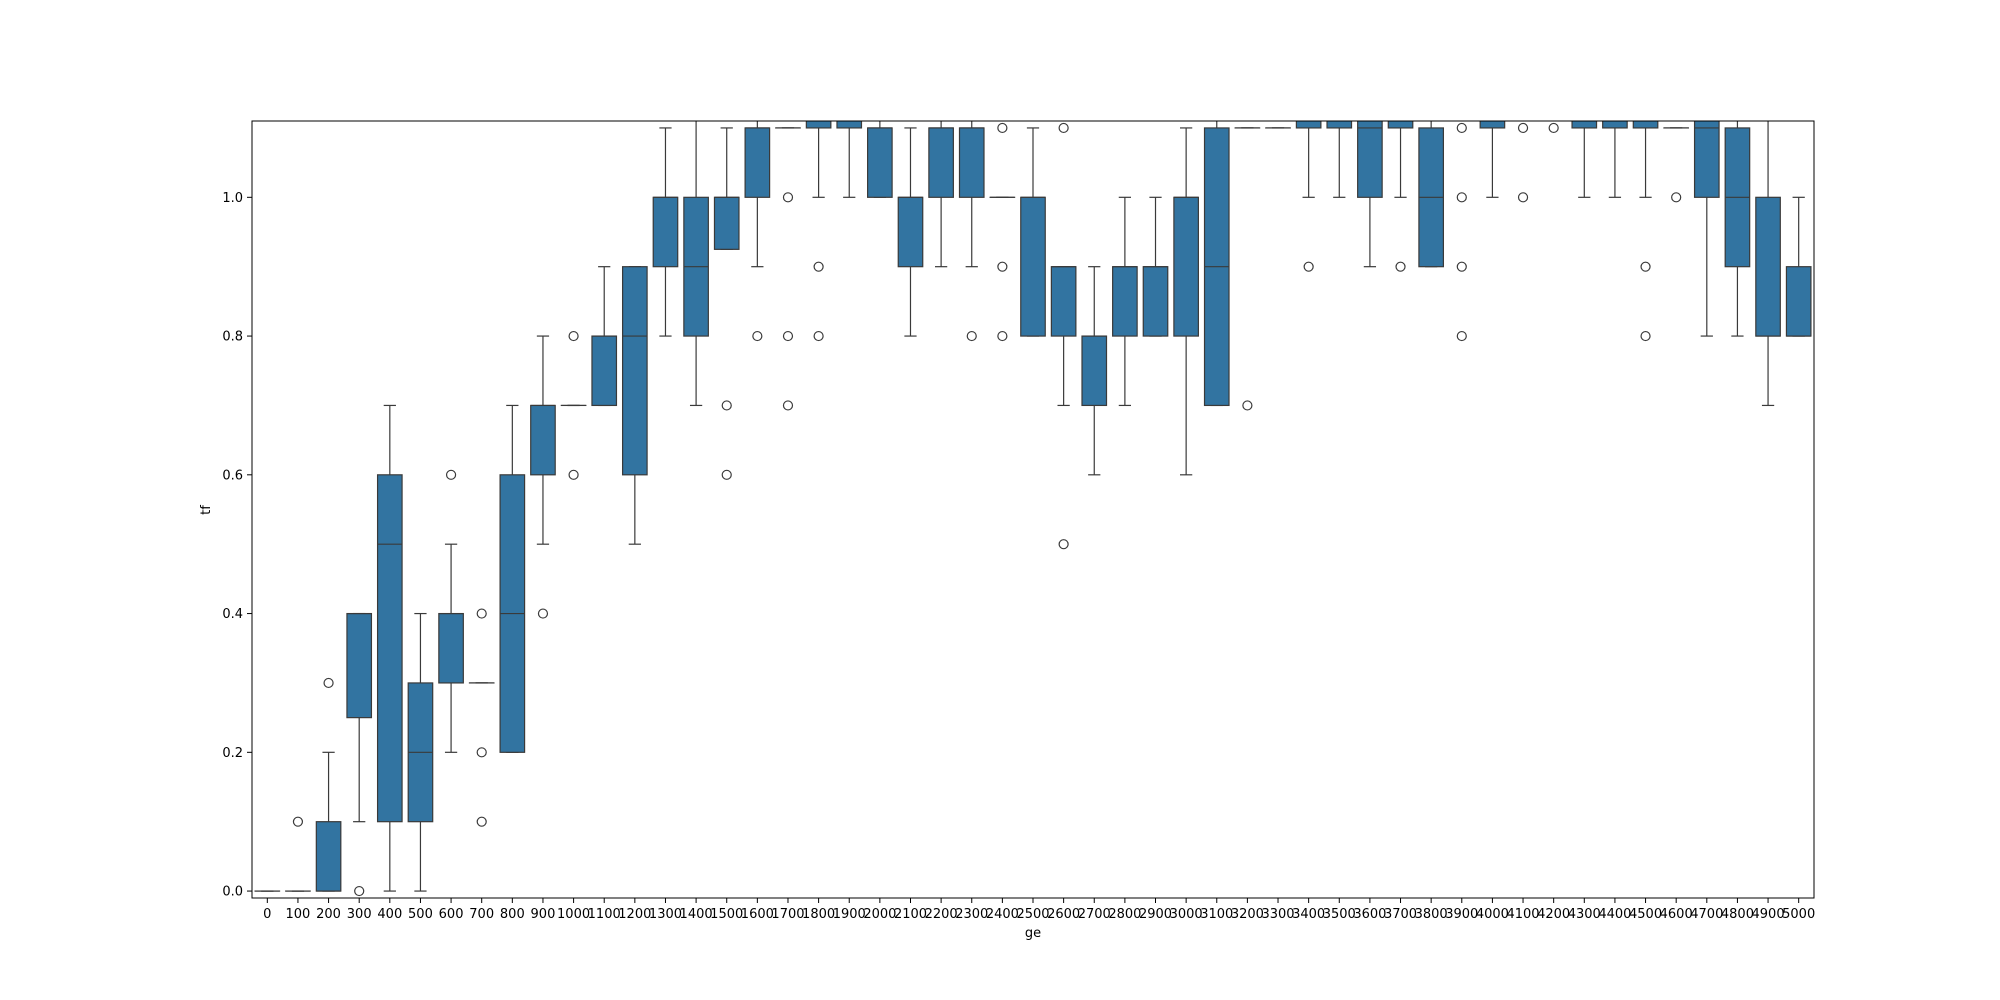 The width and height of the screenshot is (2000, 1000). Describe the element at coordinates (604, 914) in the screenshot. I see `x-tick-label: 1100` at that location.